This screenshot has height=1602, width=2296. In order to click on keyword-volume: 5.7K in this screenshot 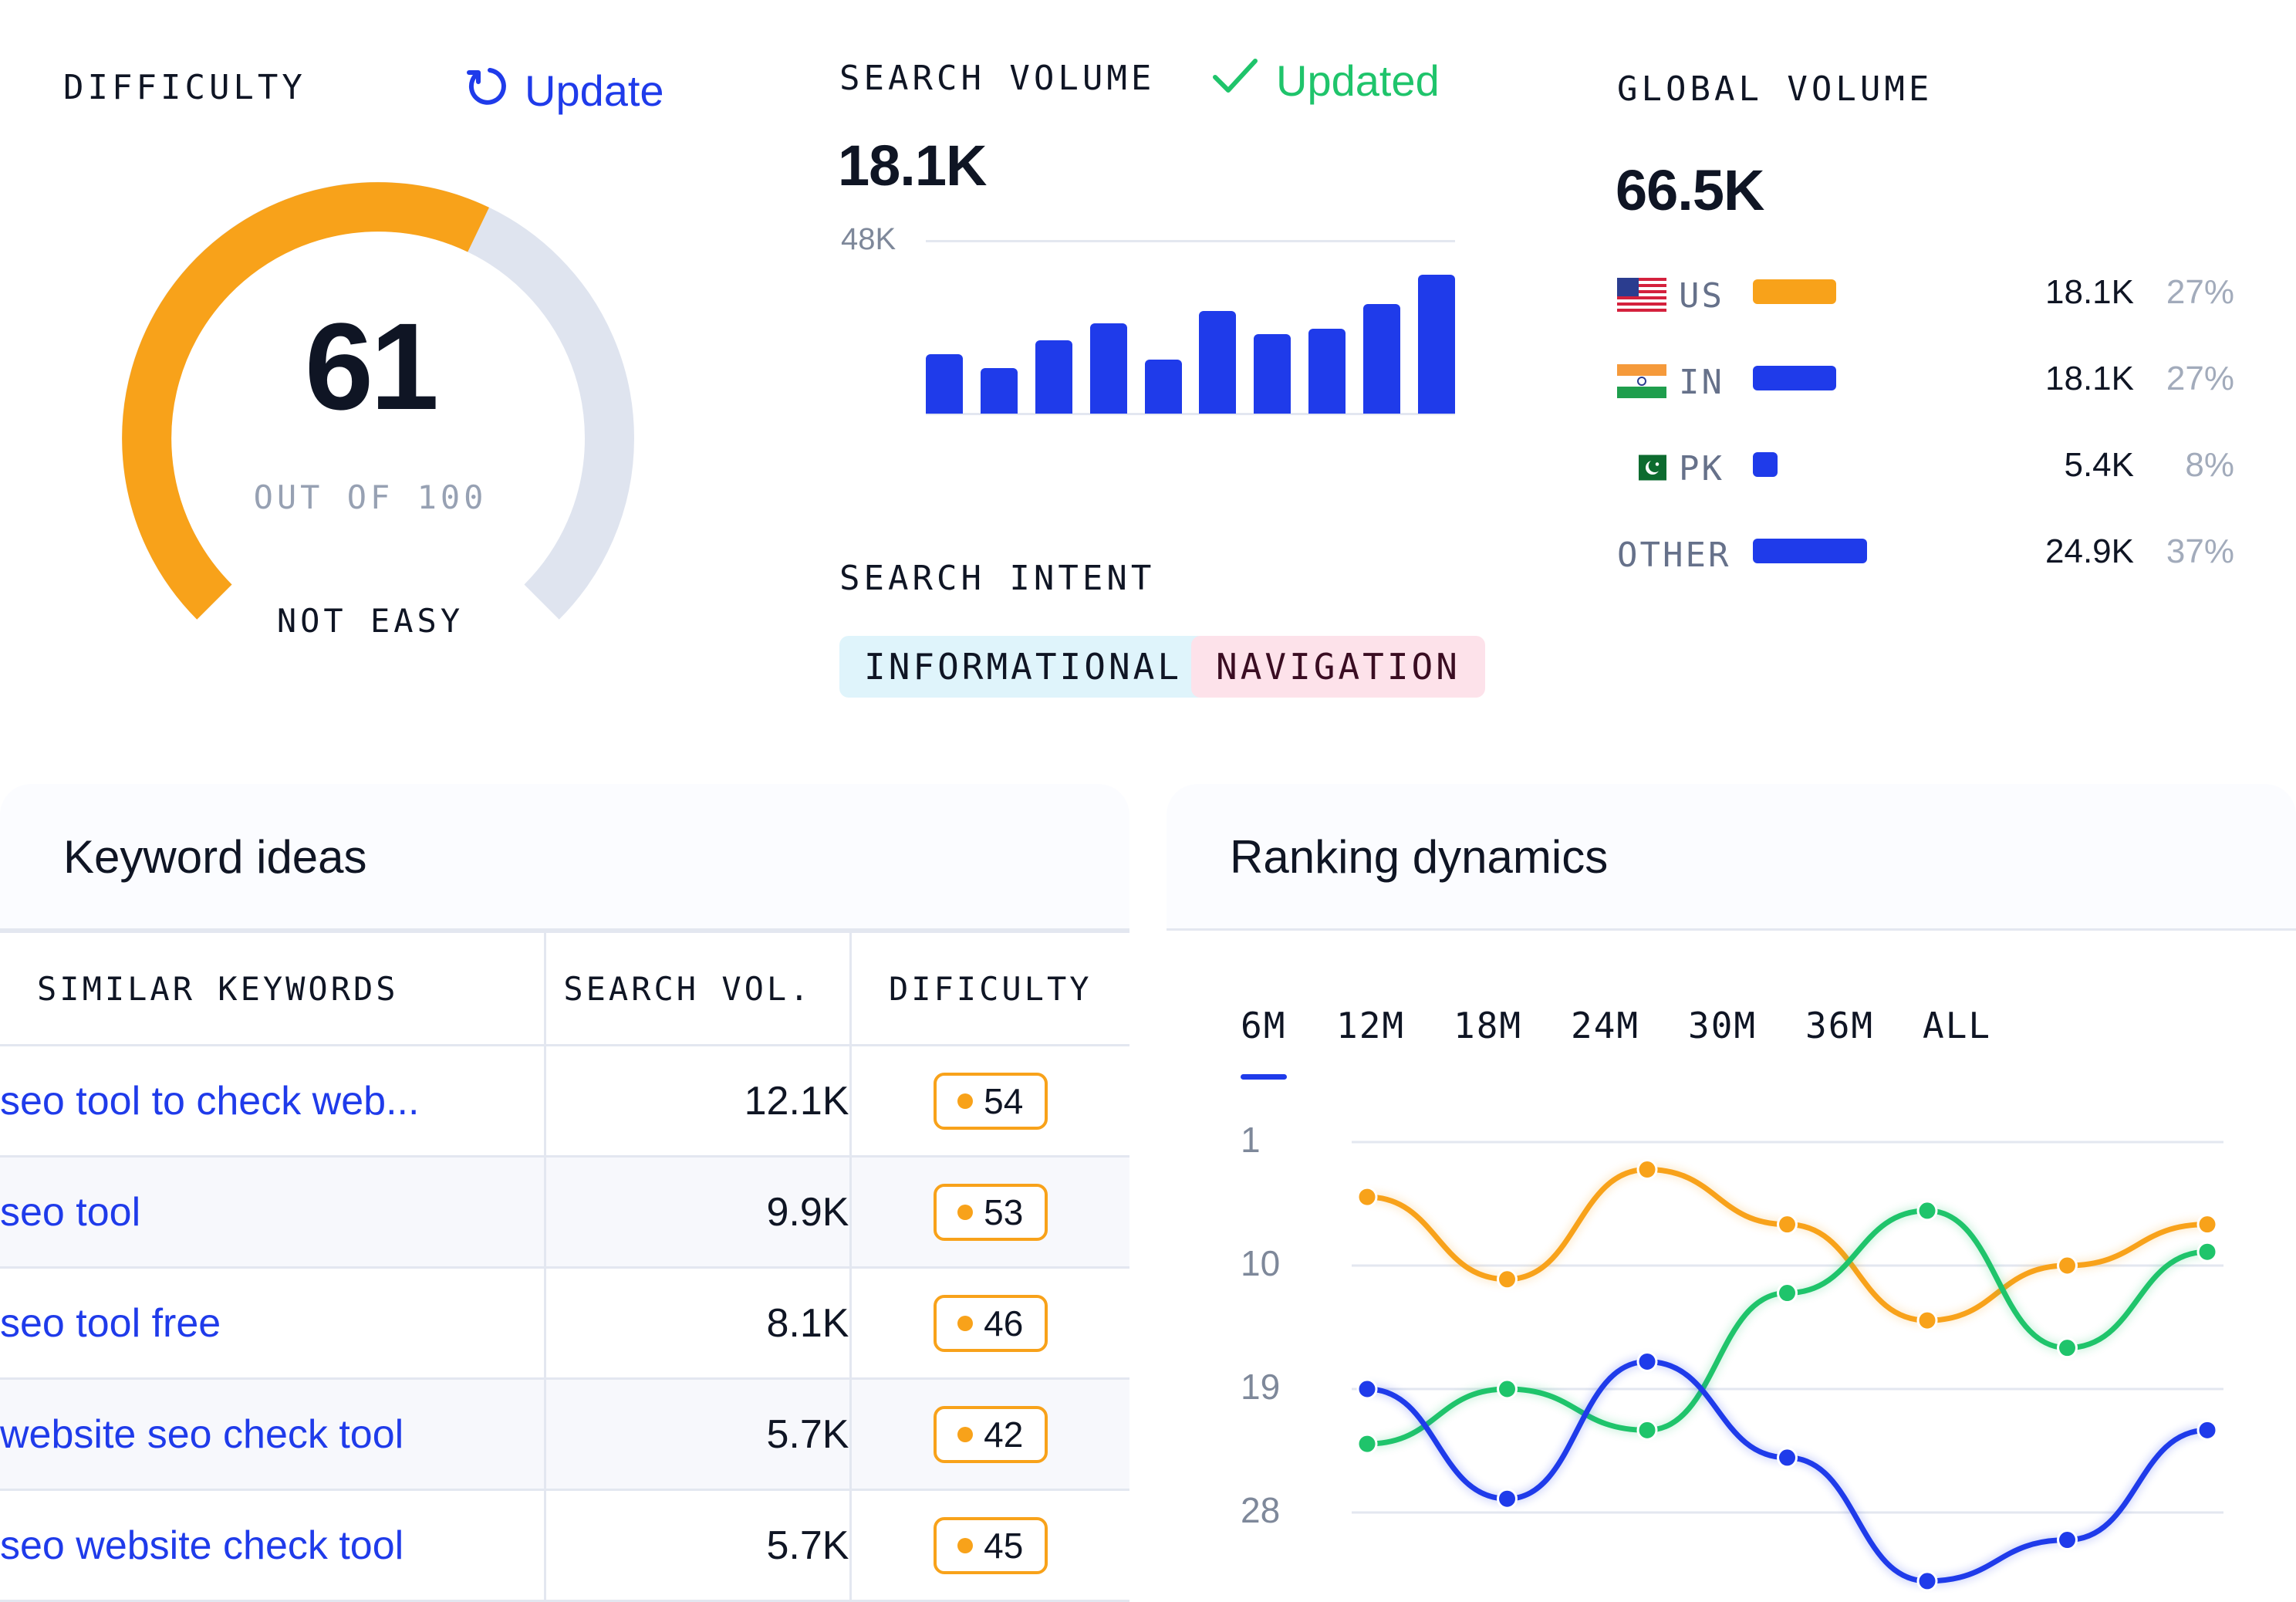, I will do `click(698, 1546)`.